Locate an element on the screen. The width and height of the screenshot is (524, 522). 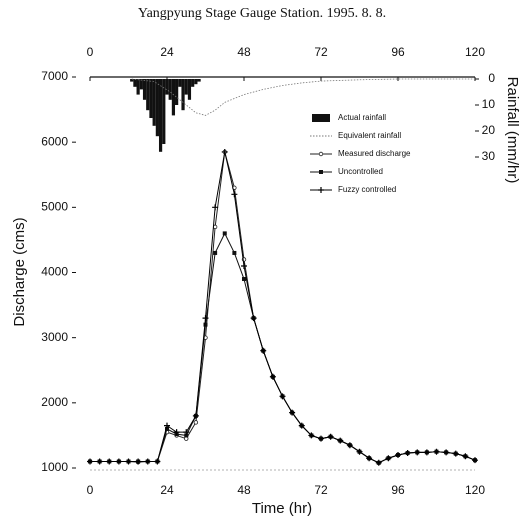
x-tick-label: 48 is located at coordinates (244, 490).